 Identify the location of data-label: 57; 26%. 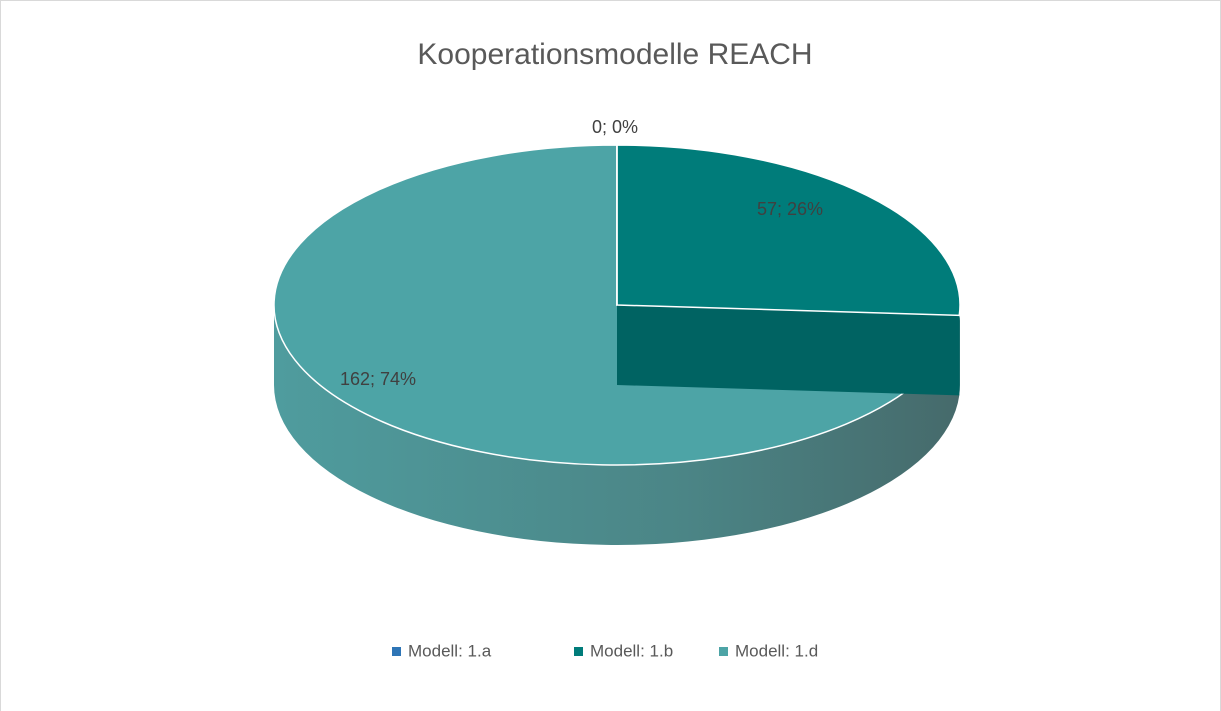
(790, 209).